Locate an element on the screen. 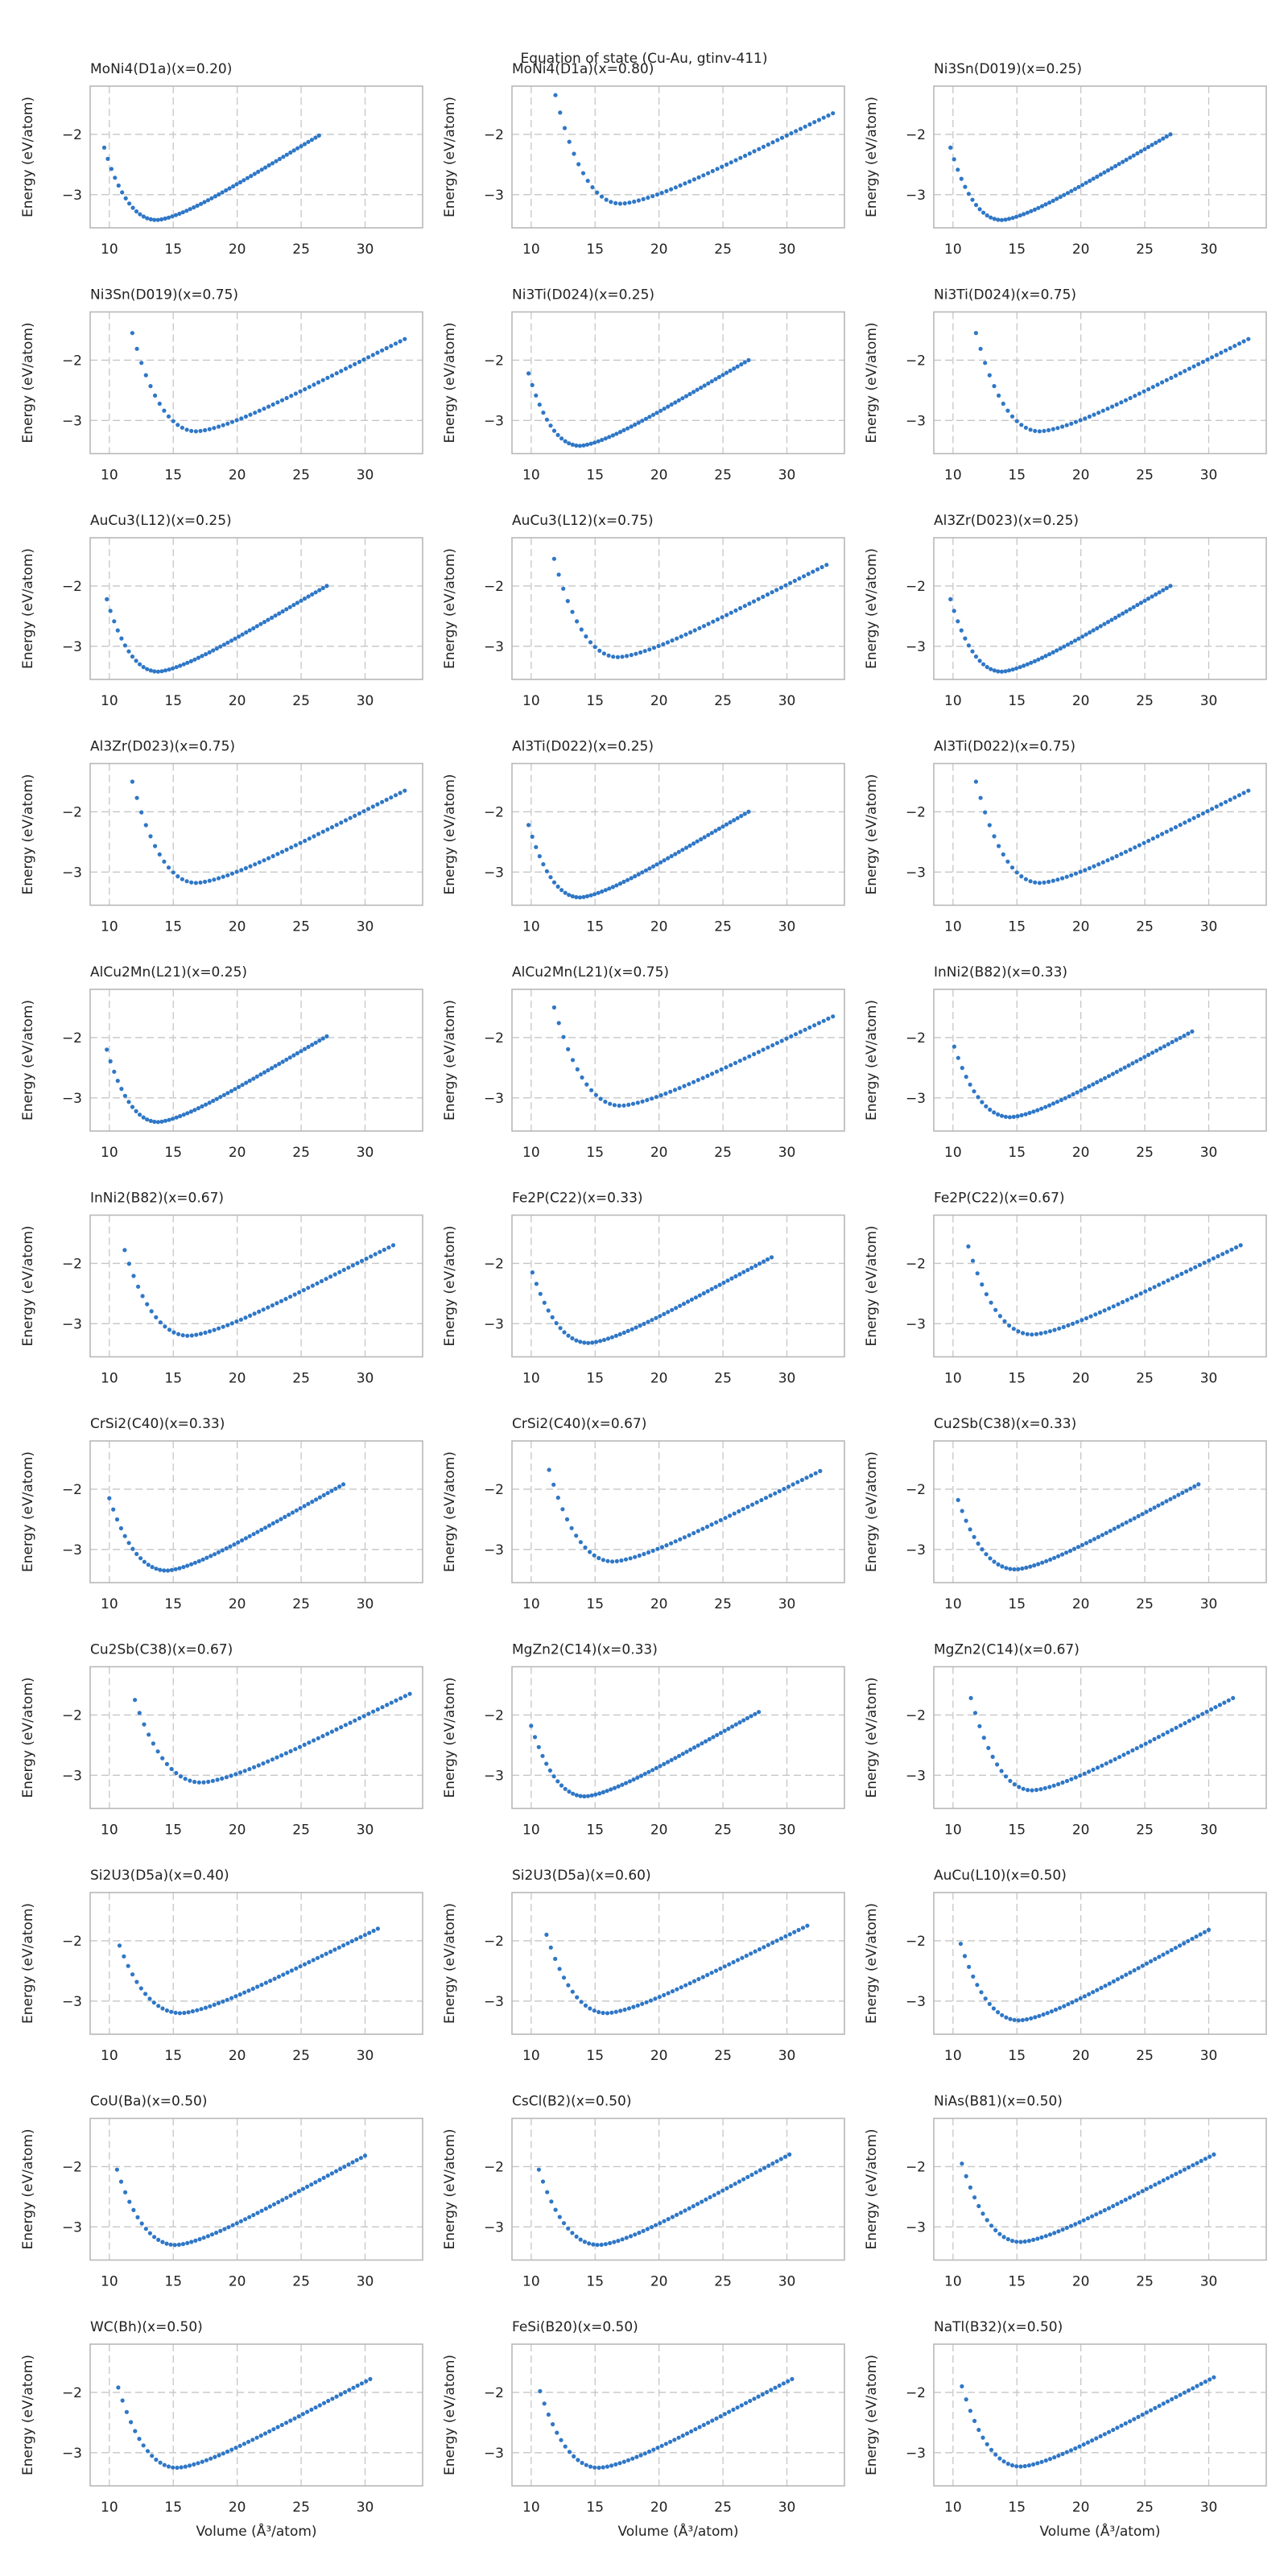 This screenshot has height=2576, width=1288. y-tick-label: −3 is located at coordinates (72, 1776).